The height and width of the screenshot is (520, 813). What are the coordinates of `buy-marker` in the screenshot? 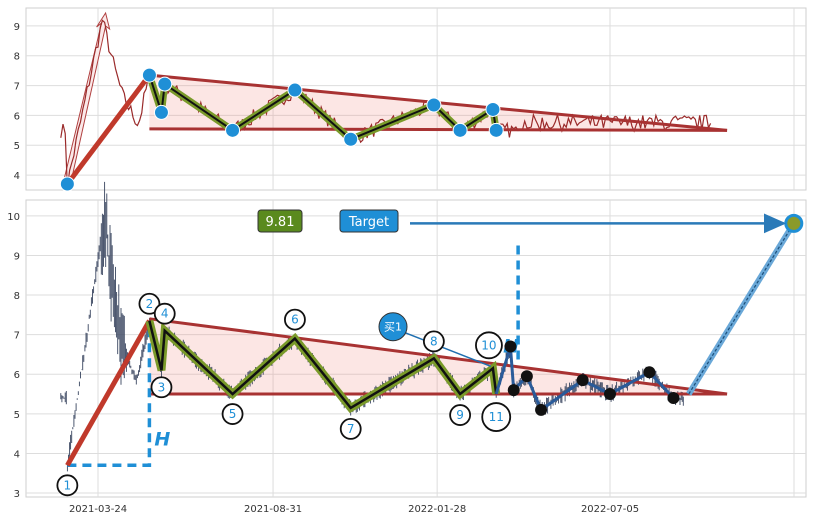 It's located at (393, 327).